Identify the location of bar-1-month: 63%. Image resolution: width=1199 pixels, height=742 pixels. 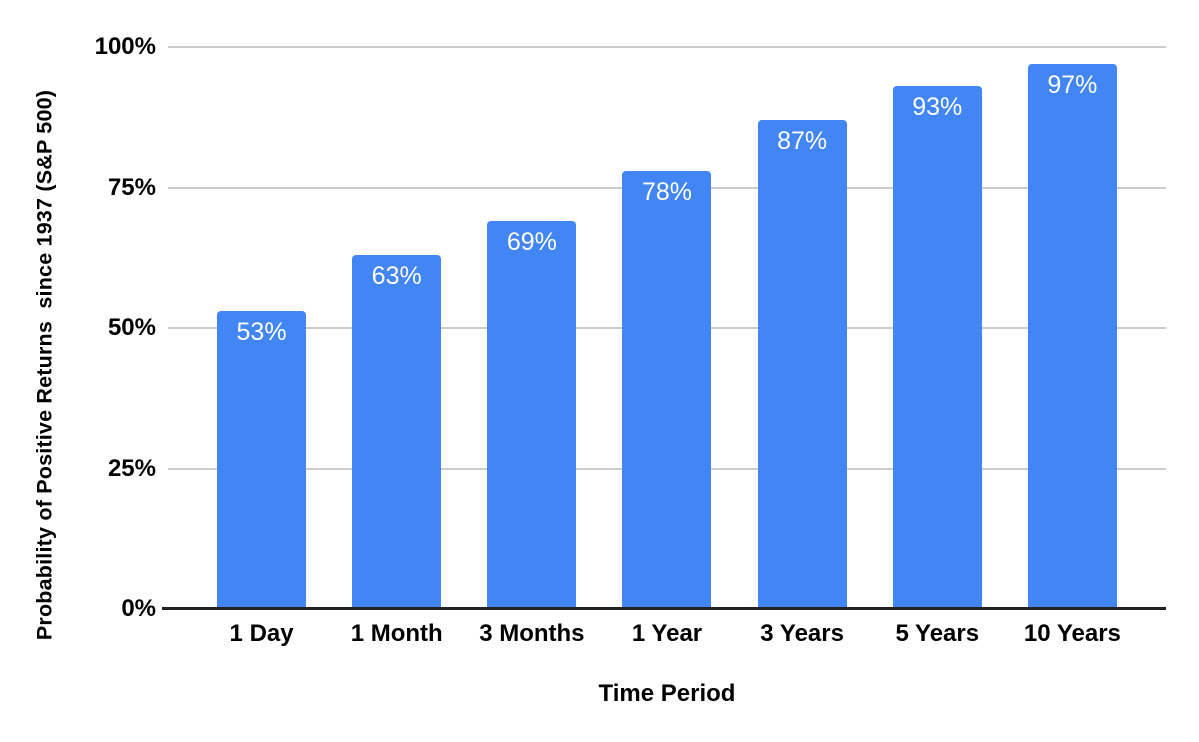
(397, 431).